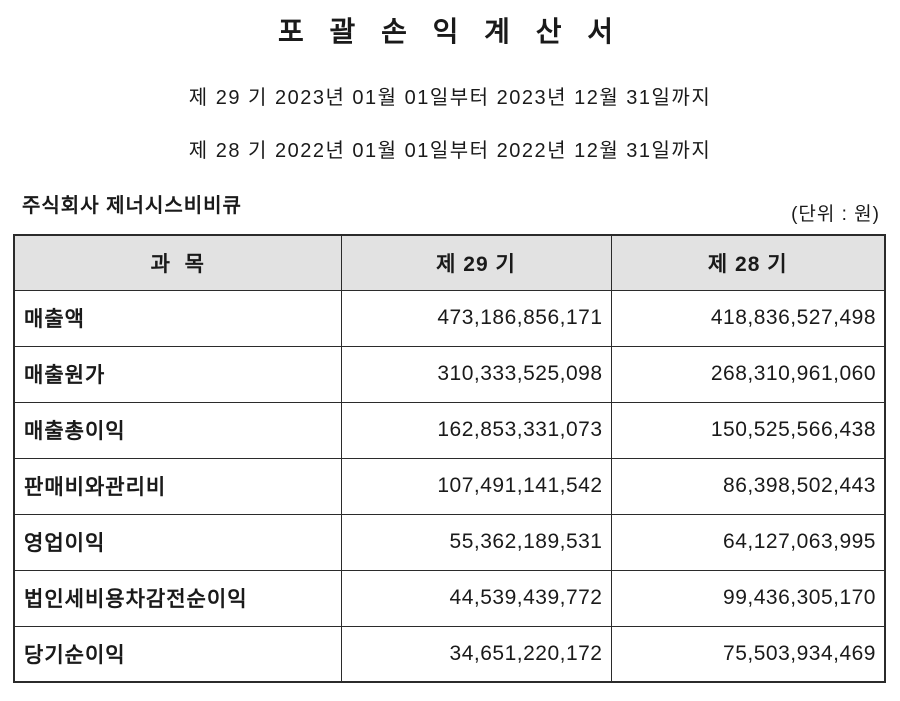 This screenshot has height=701, width=900. Describe the element at coordinates (450, 202) in the screenshot. I see `meta-row: 주식회사 제너시스비비큐 (단위 : 원)` at that location.